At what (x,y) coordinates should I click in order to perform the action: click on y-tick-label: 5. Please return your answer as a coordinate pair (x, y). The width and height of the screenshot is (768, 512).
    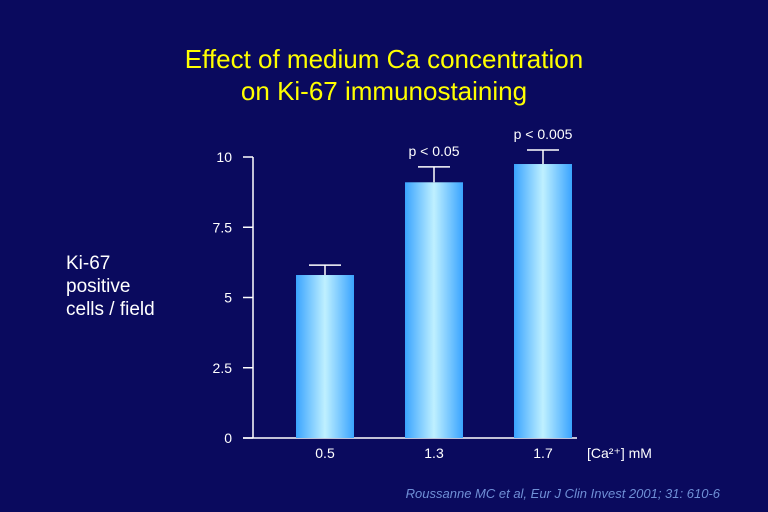
    Looking at the image, I should click on (228, 298).